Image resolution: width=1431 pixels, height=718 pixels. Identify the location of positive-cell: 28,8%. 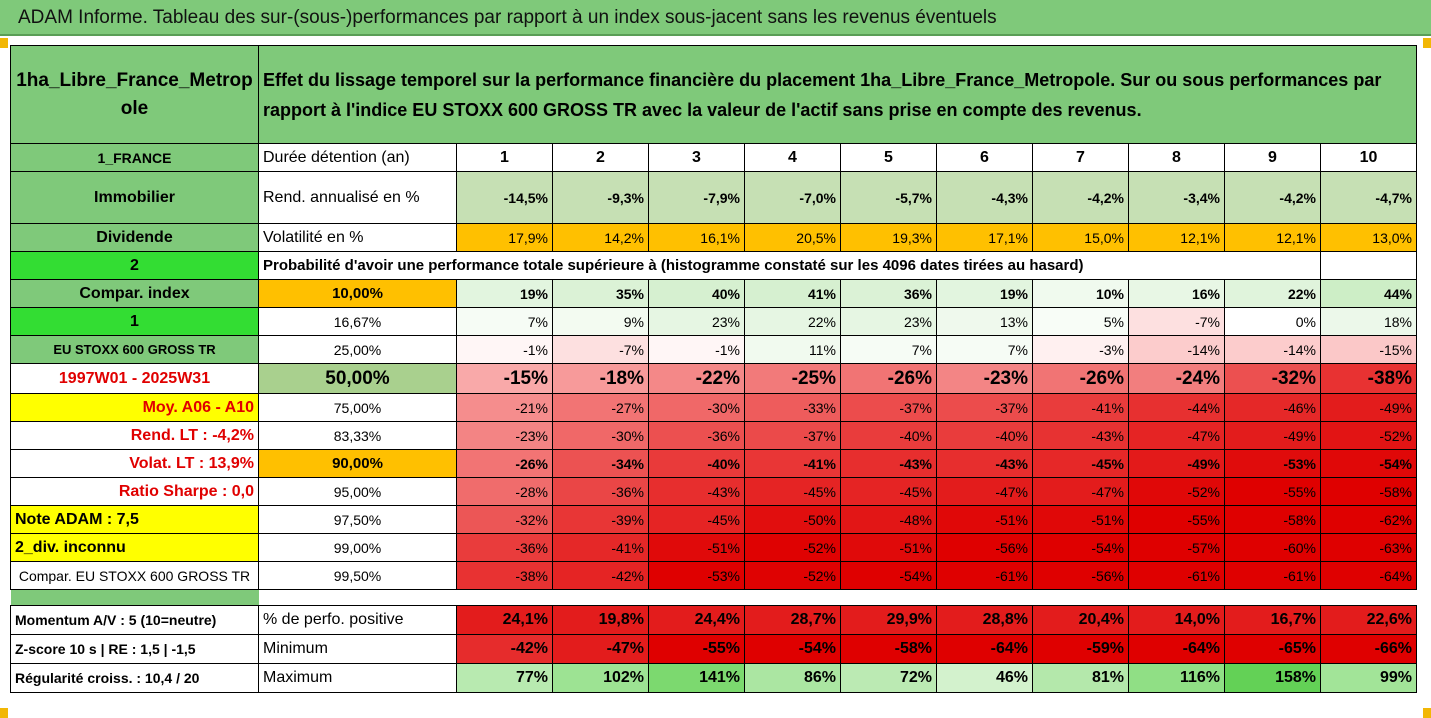
(984, 620).